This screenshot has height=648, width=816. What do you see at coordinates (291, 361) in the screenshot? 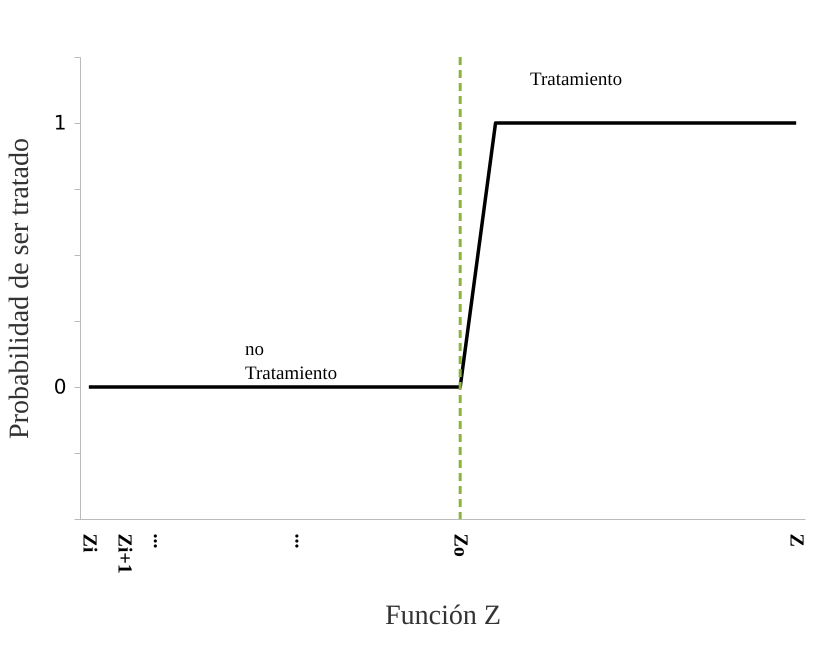
I see `annotation: no Tratamiento` at bounding box center [291, 361].